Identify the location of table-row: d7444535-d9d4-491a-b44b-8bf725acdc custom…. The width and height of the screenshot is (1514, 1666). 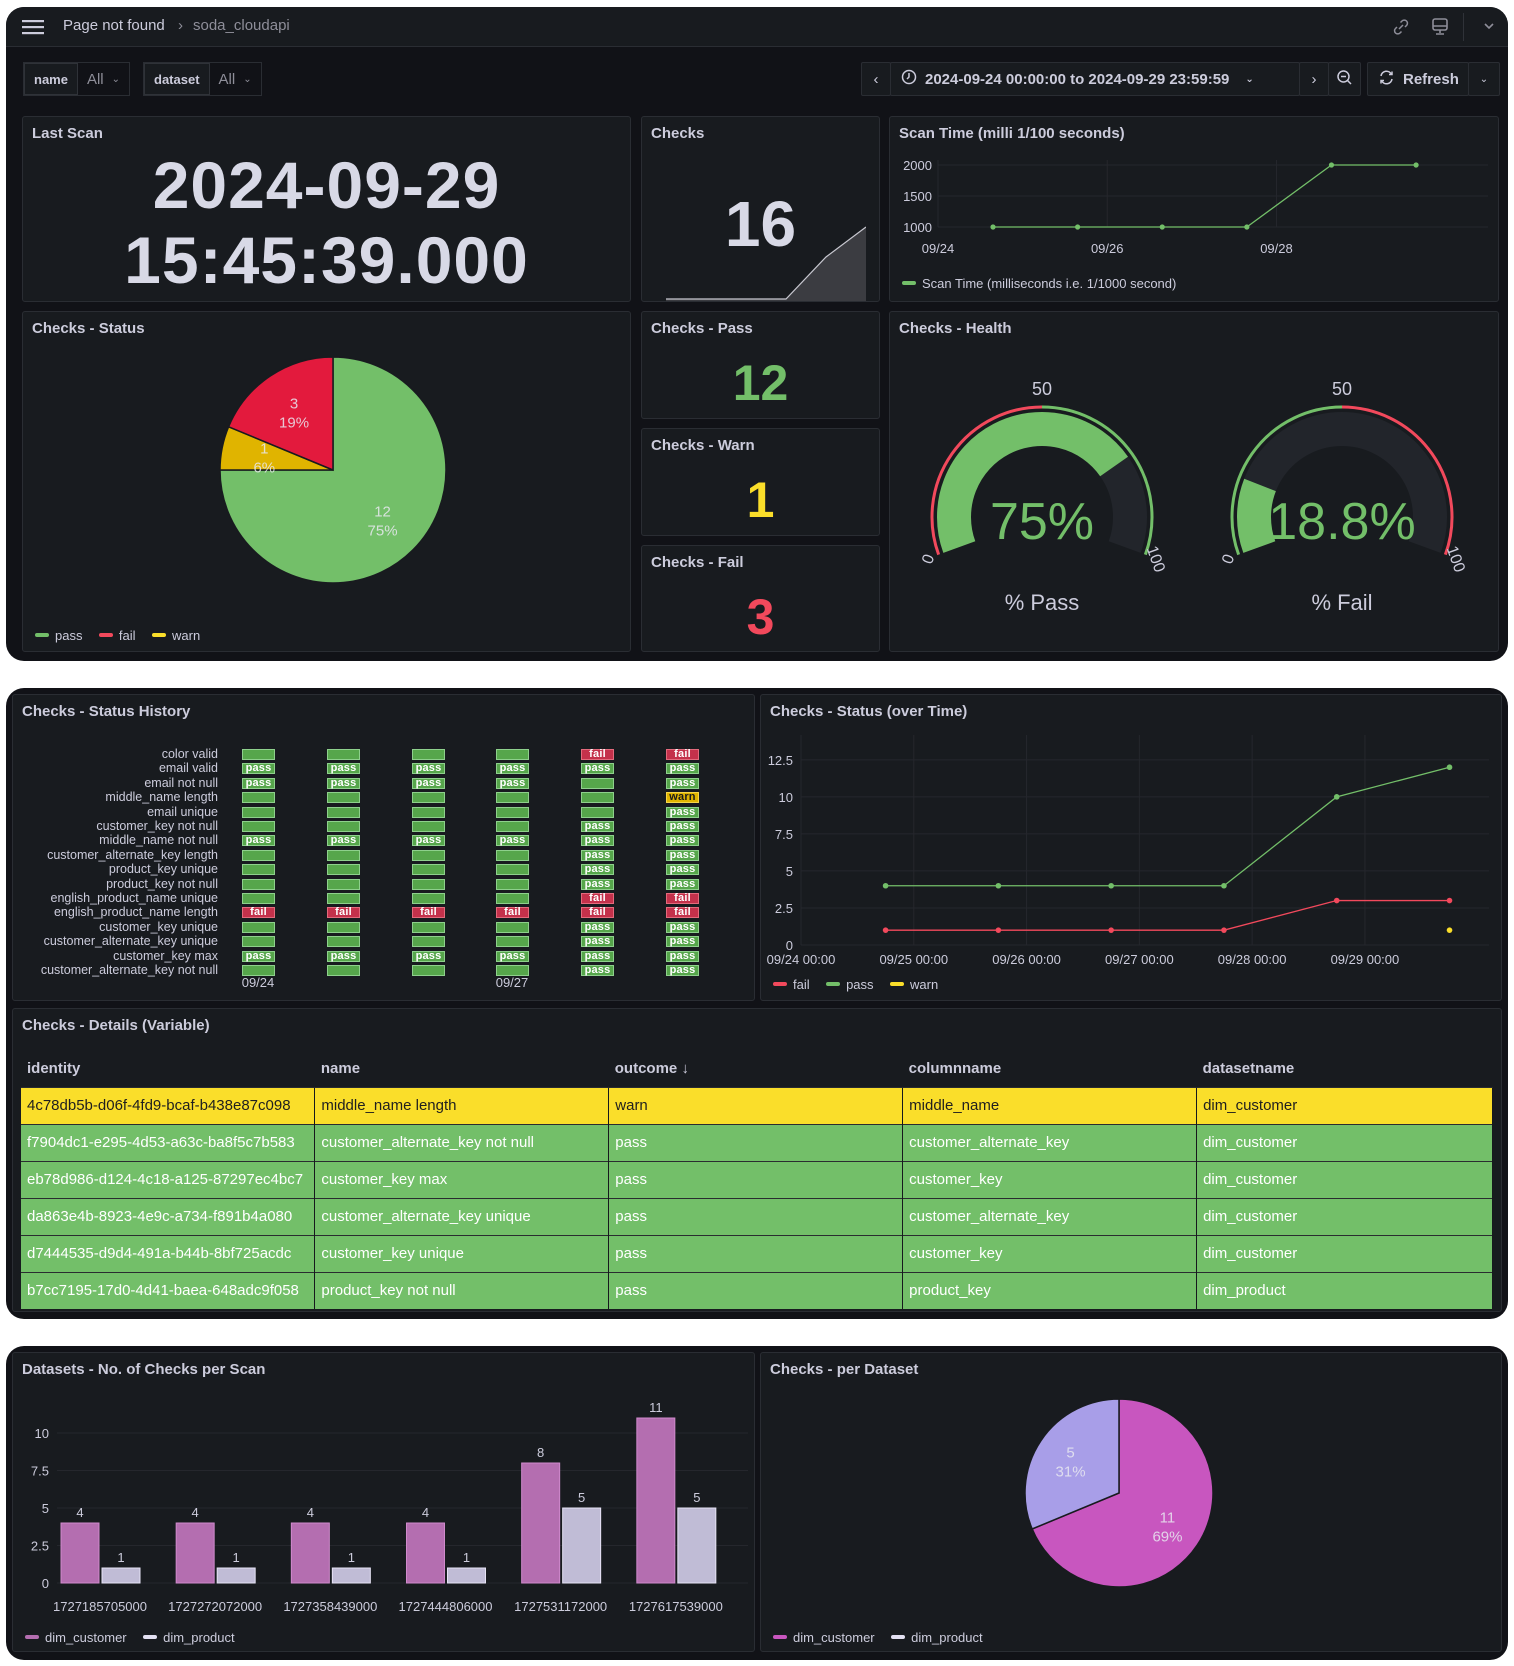
(757, 1253).